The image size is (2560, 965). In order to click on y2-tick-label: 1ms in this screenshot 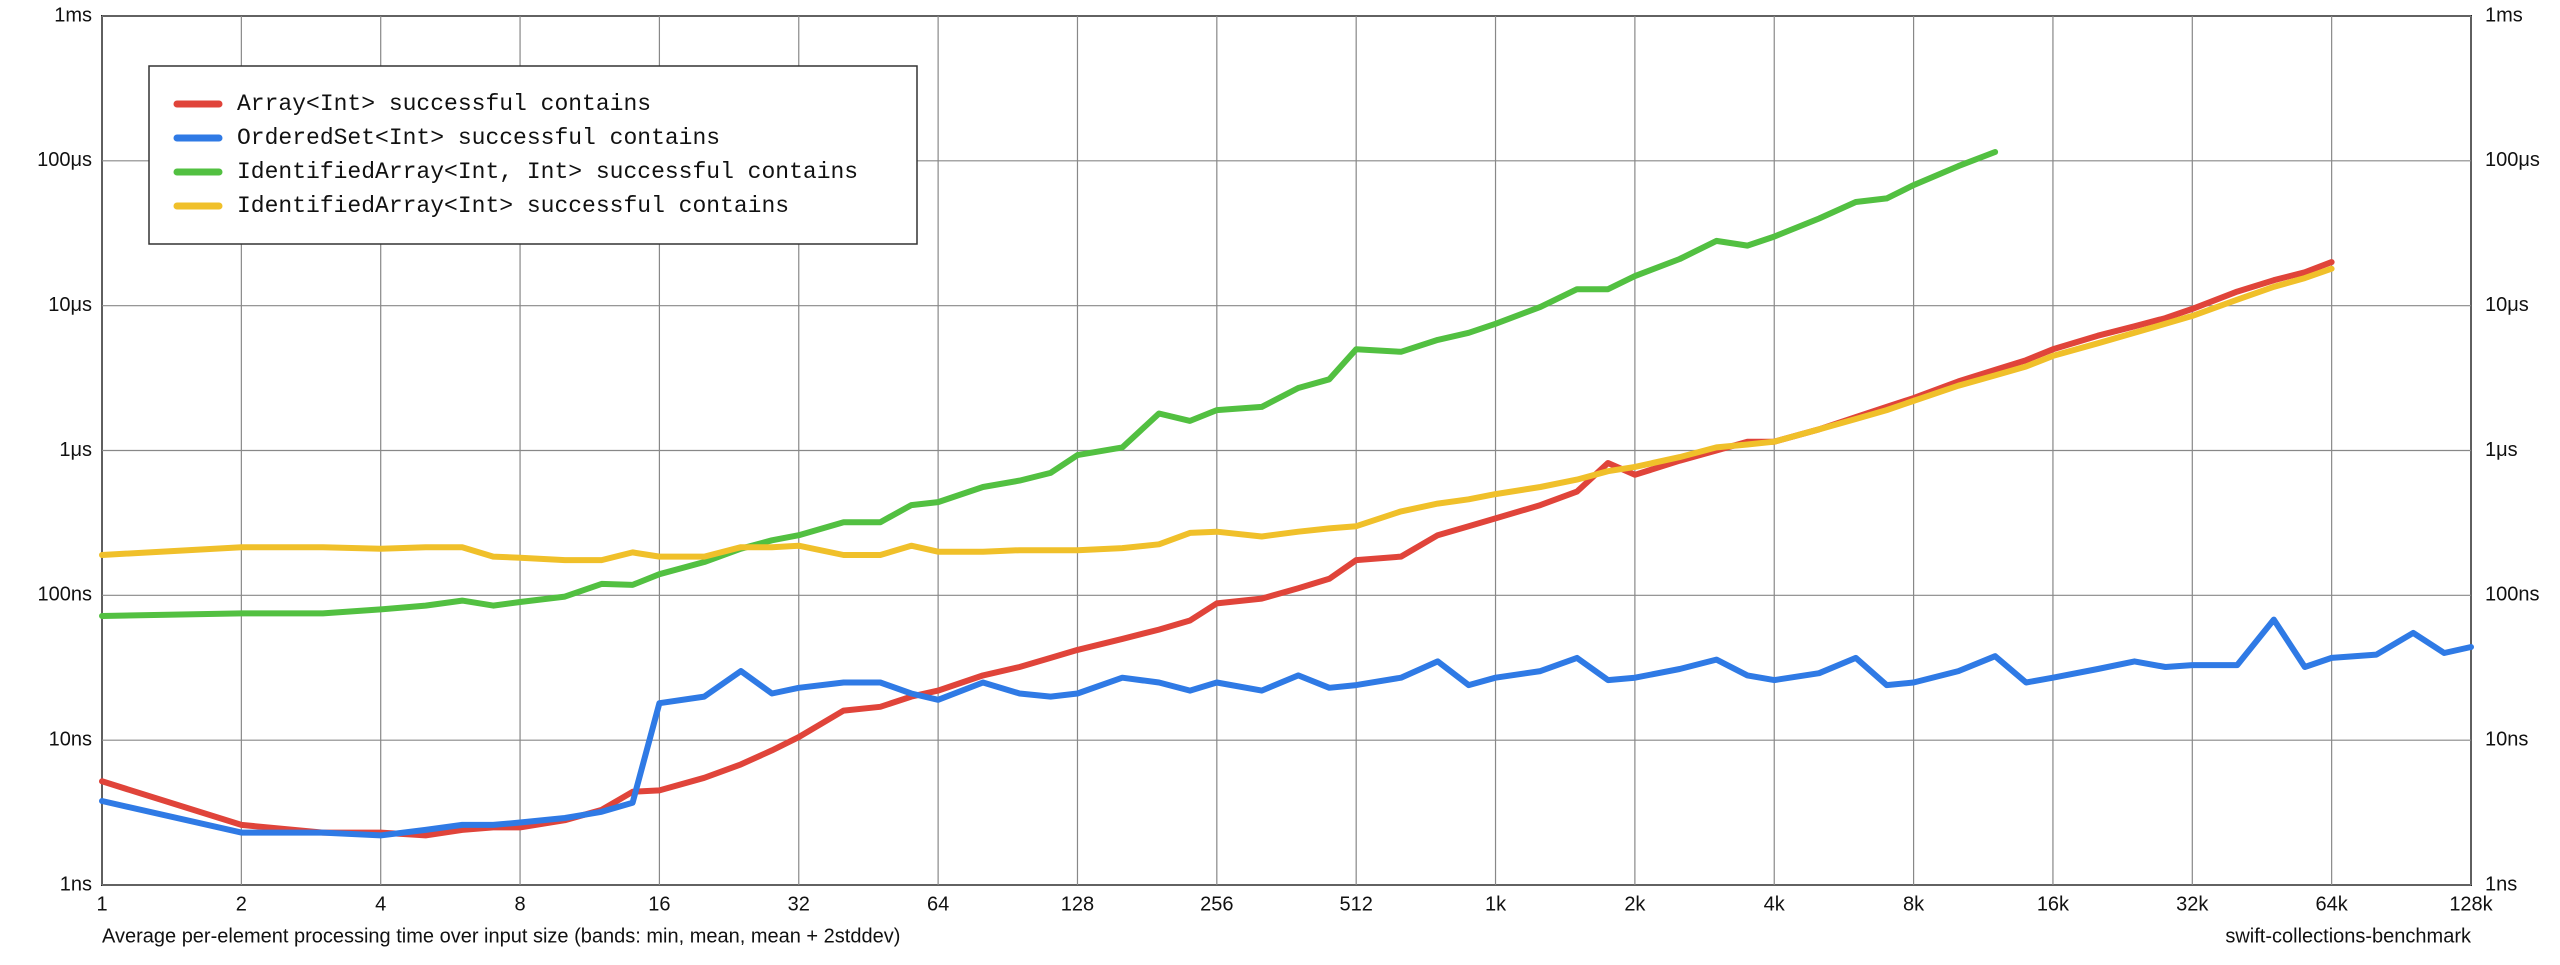, I will do `click(2504, 15)`.